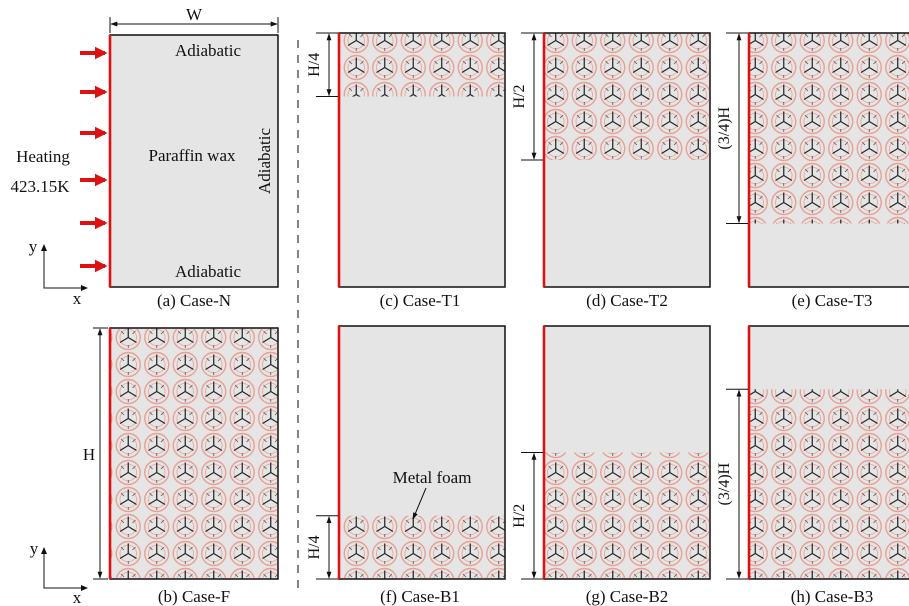 The width and height of the screenshot is (909, 606). Describe the element at coordinates (422, 65) in the screenshot. I see `case-t1-metal-foam` at that location.